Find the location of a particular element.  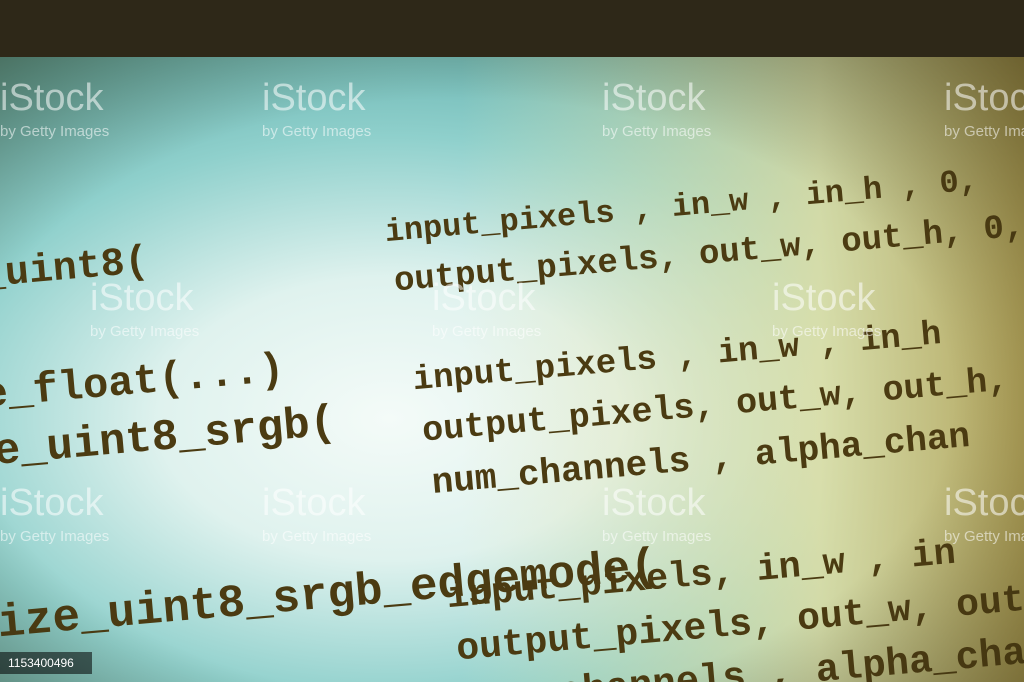

bezel is located at coordinates (512, 28).